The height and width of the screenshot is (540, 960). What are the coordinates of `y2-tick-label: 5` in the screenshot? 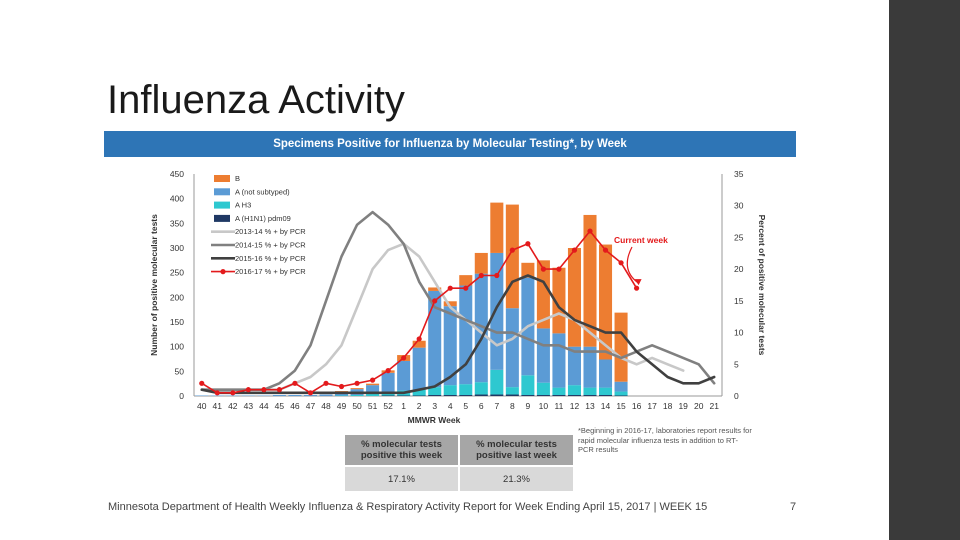 It's located at (736, 364).